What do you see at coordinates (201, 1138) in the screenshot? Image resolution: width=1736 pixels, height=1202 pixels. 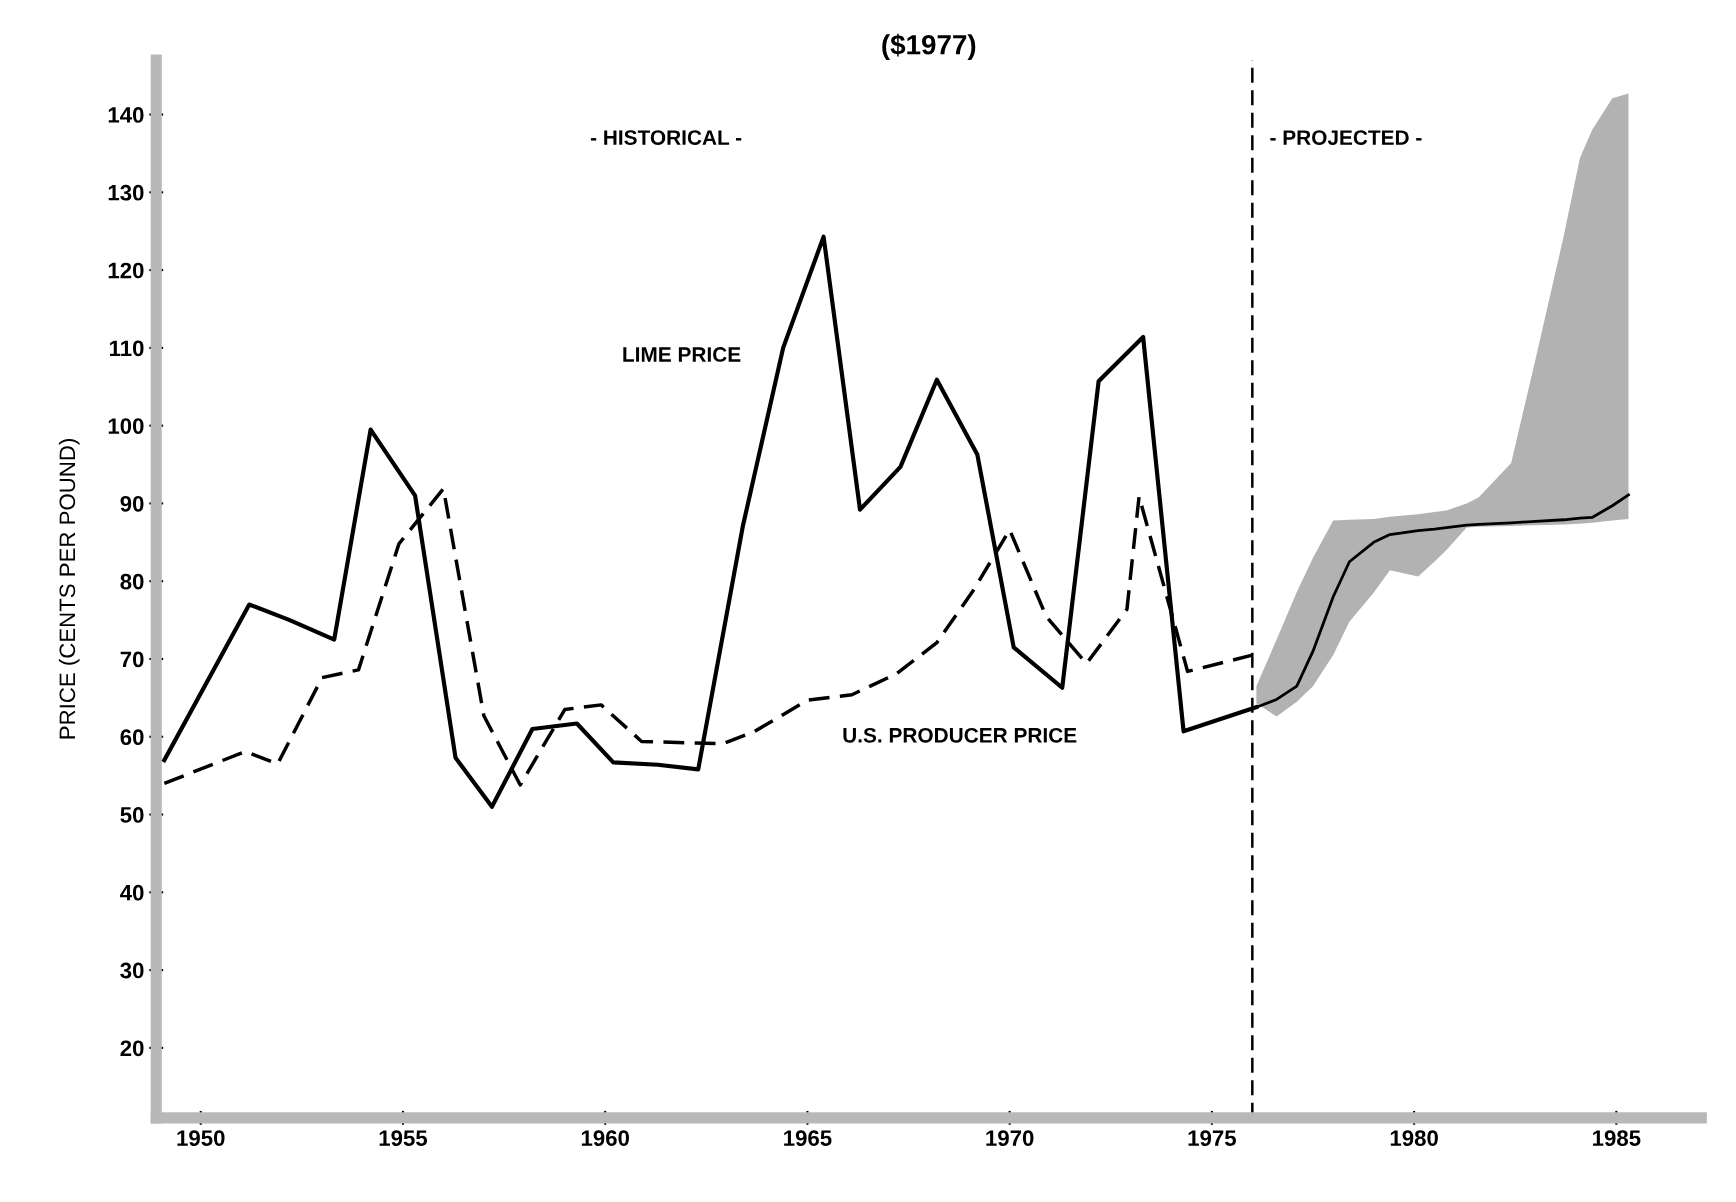 I see `x-tick-label: 1950` at bounding box center [201, 1138].